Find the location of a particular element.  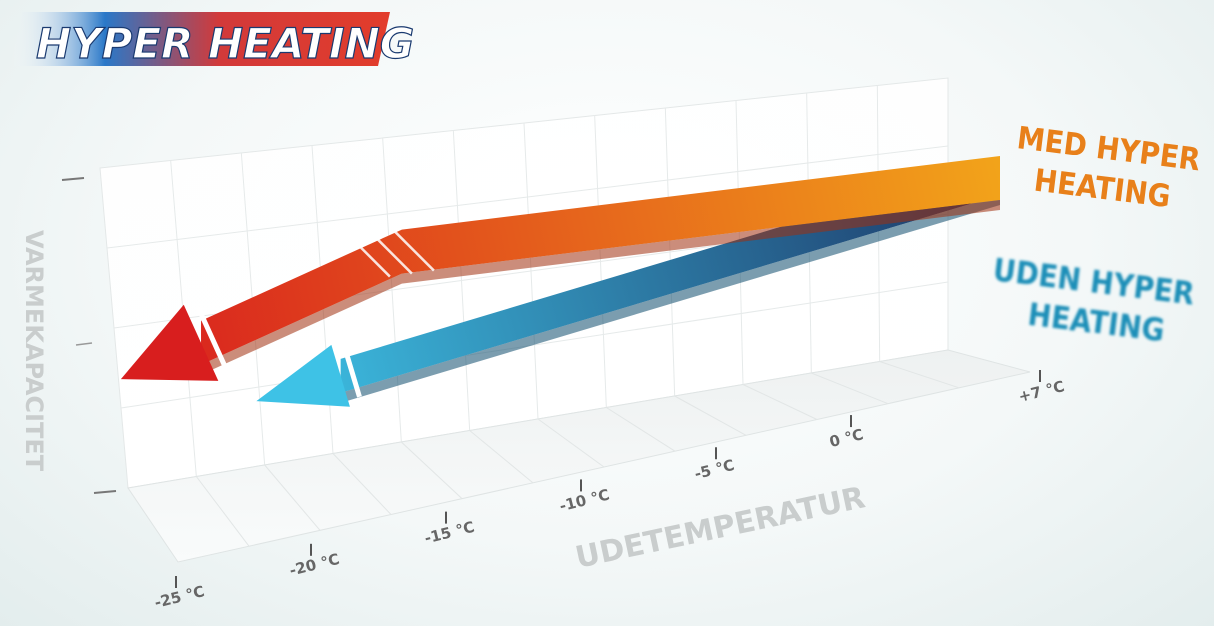

y-tick-top is located at coordinates (73, 179).